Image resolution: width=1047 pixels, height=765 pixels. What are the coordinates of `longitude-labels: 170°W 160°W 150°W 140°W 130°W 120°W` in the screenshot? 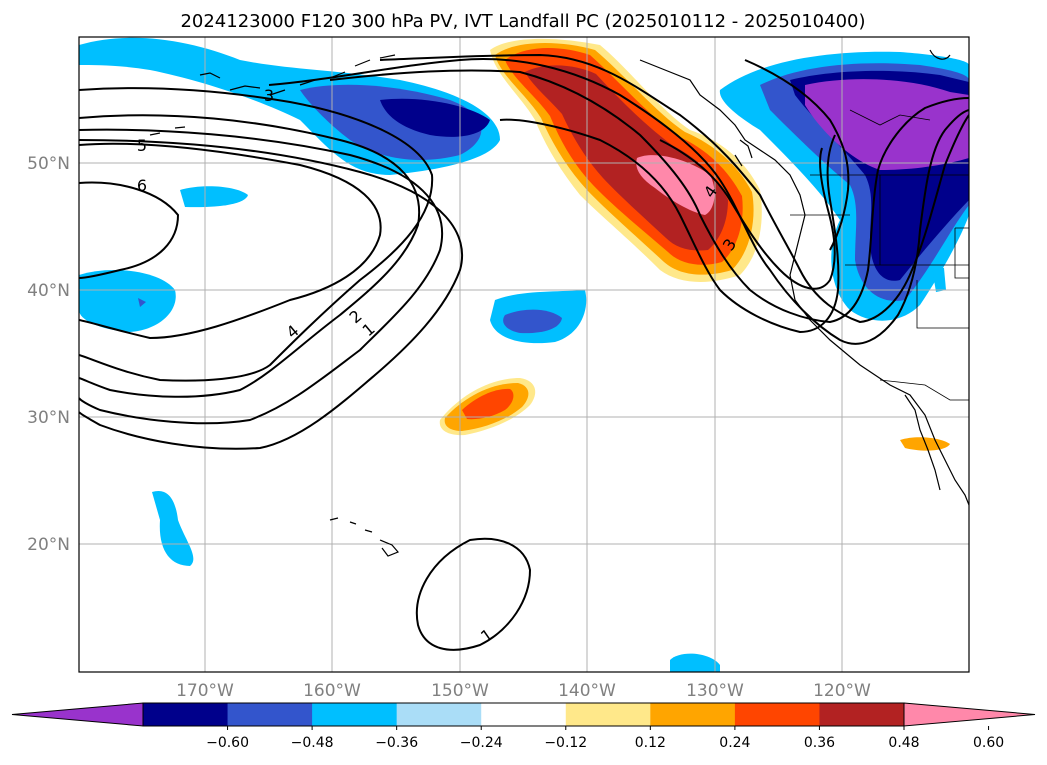 It's located at (523, 691).